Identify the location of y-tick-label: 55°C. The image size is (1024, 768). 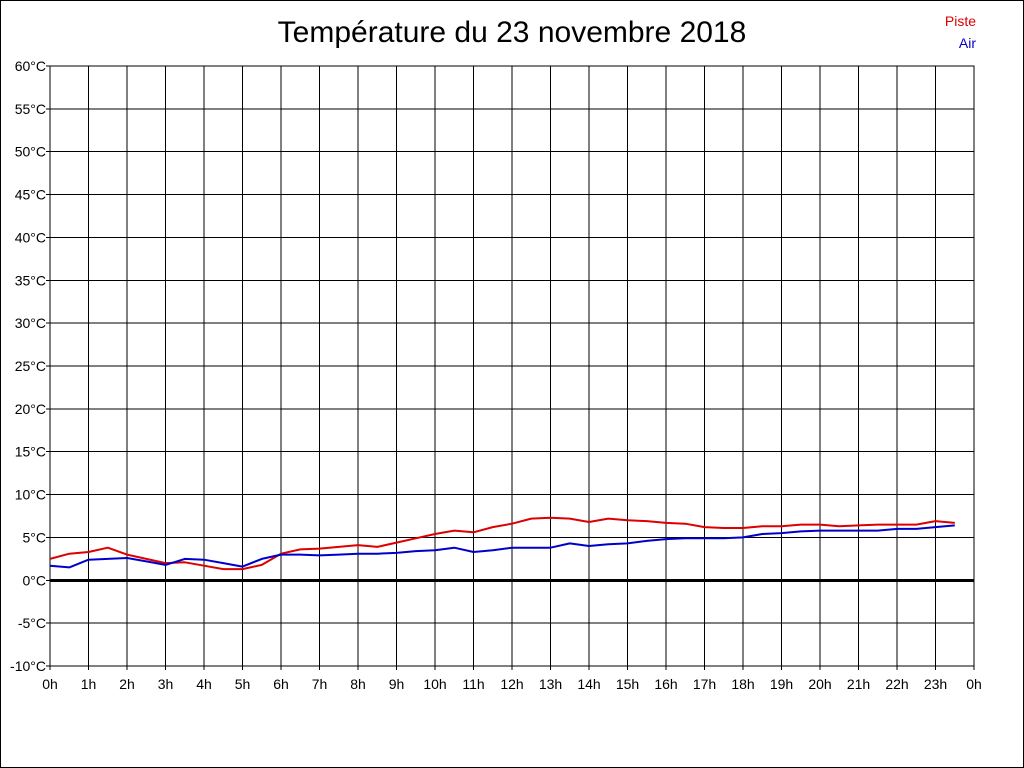
(30, 109).